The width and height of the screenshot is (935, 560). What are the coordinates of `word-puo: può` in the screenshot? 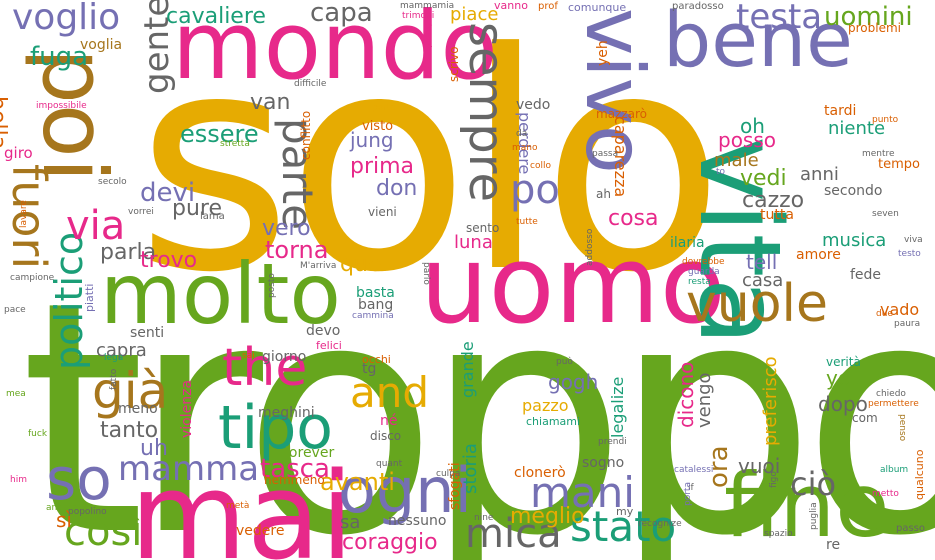 It's located at (564, 362).